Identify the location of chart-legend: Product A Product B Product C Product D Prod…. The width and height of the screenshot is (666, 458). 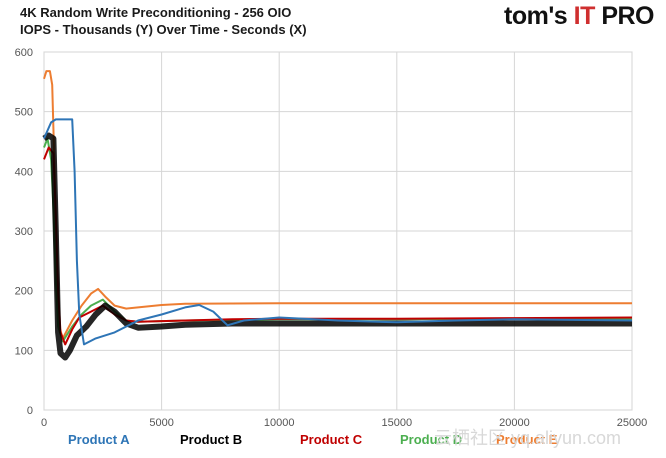
(333, 442).